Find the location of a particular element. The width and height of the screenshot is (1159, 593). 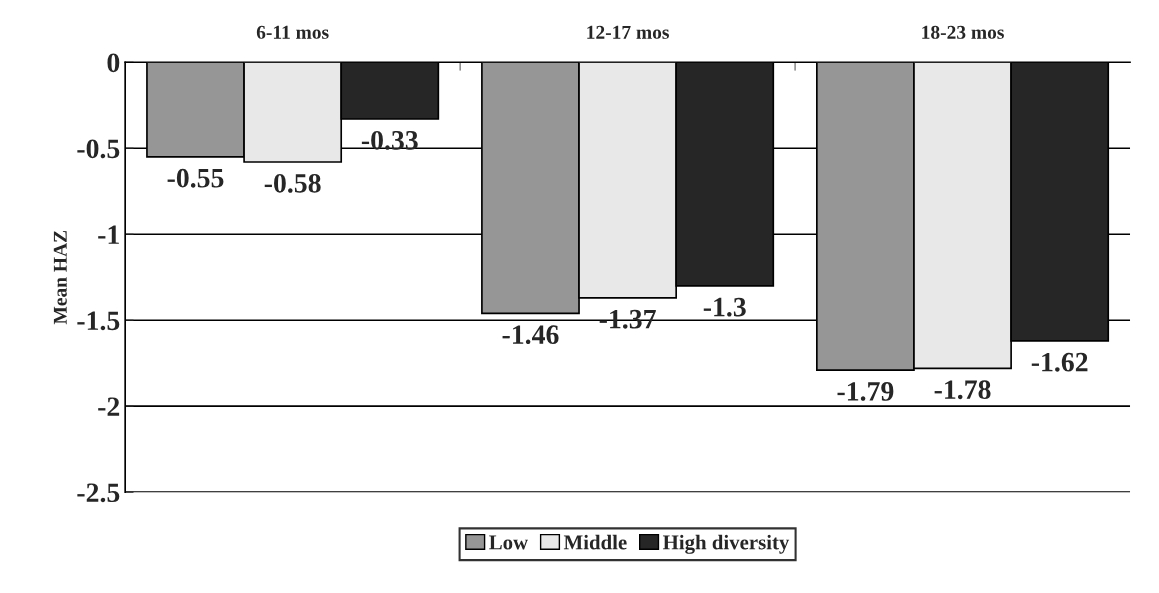

legend-label: Low is located at coordinates (509, 542).